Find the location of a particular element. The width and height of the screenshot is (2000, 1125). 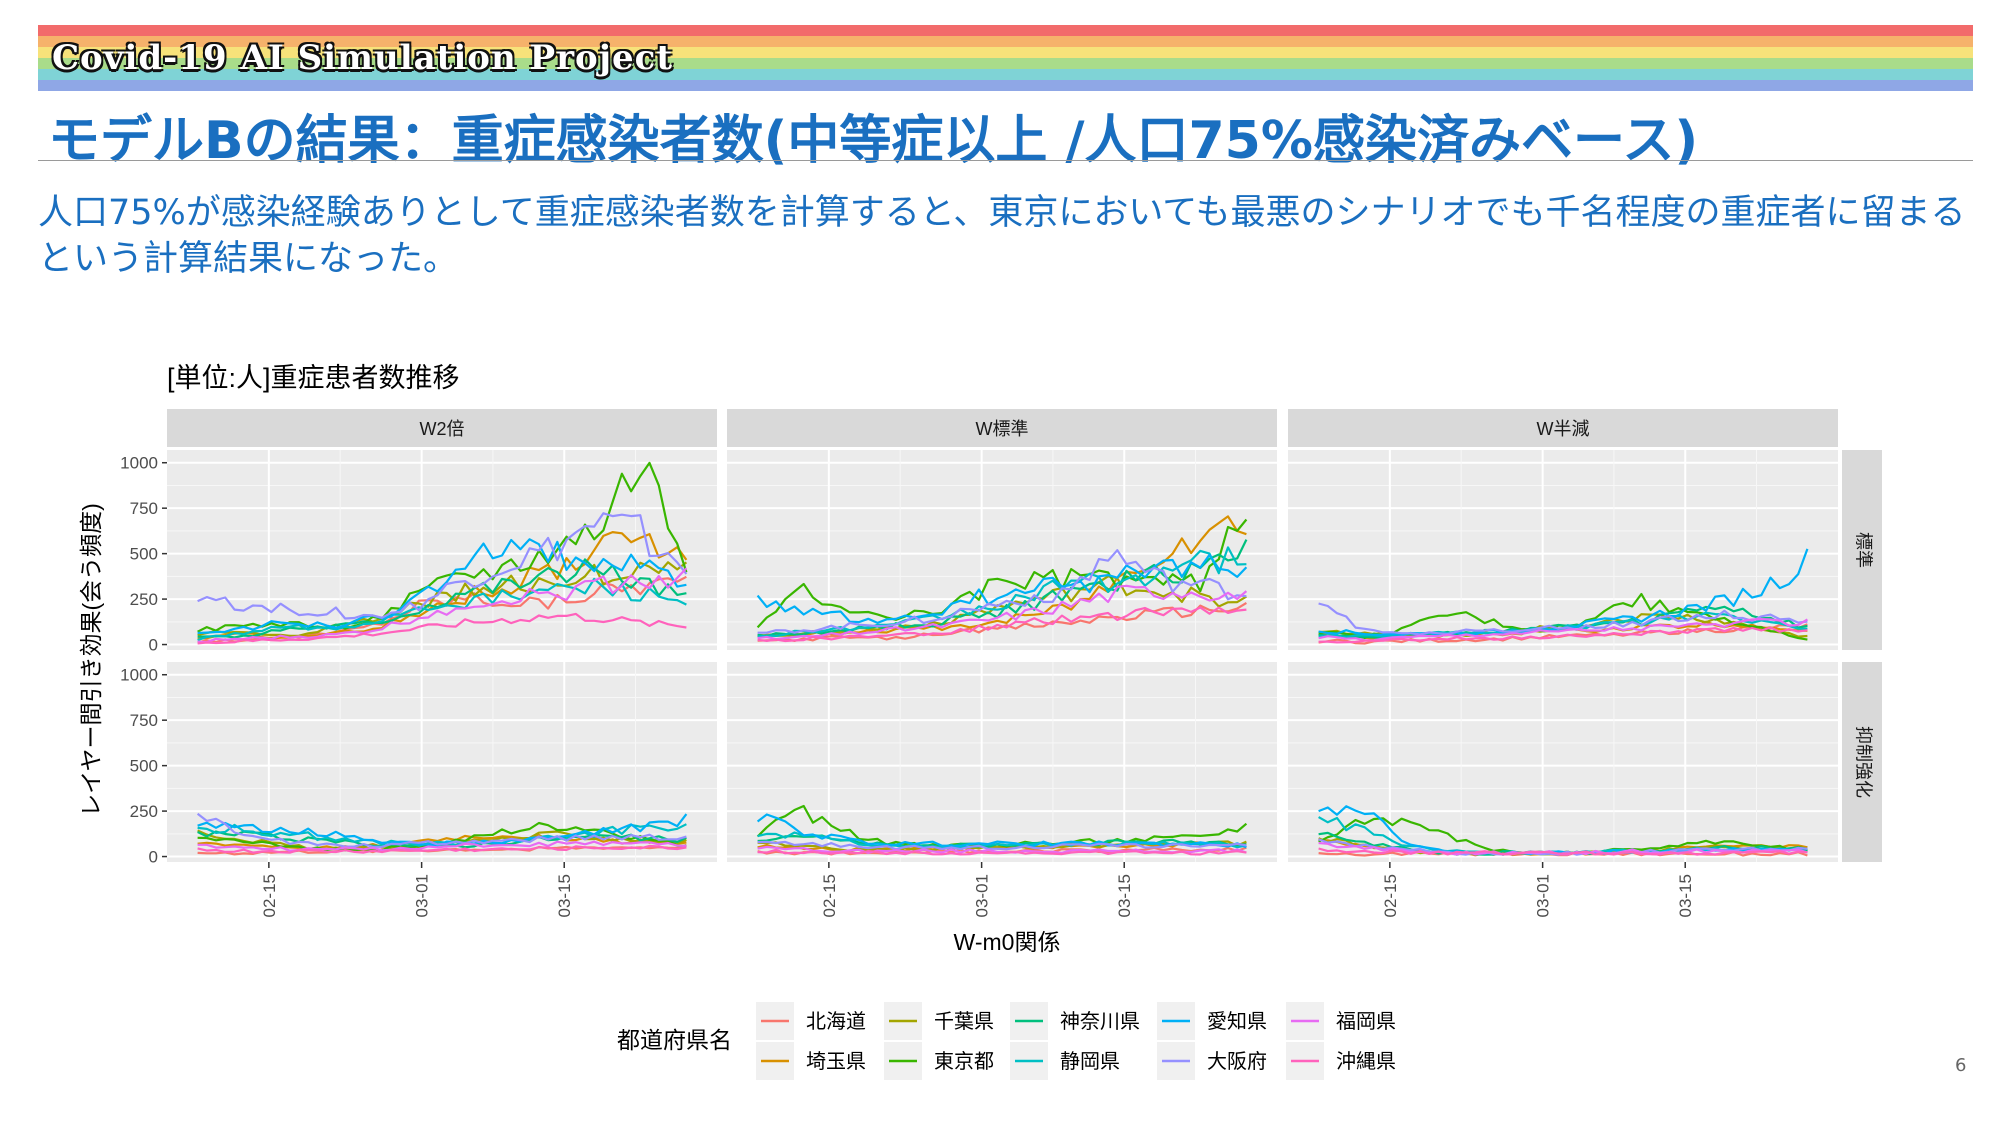

legend-label: 沖縄県 is located at coordinates (1366, 1061).